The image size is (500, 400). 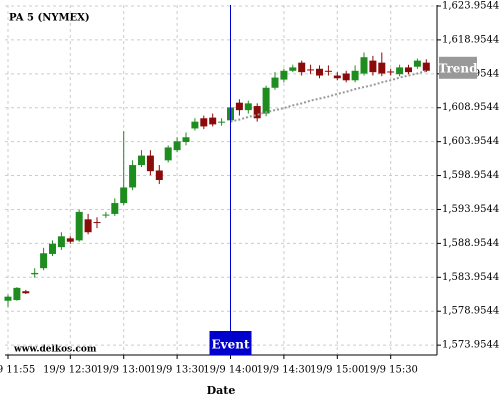 What do you see at coordinates (470, 141) in the screenshot?
I see `y-tick-label: 1,603.9544` at bounding box center [470, 141].